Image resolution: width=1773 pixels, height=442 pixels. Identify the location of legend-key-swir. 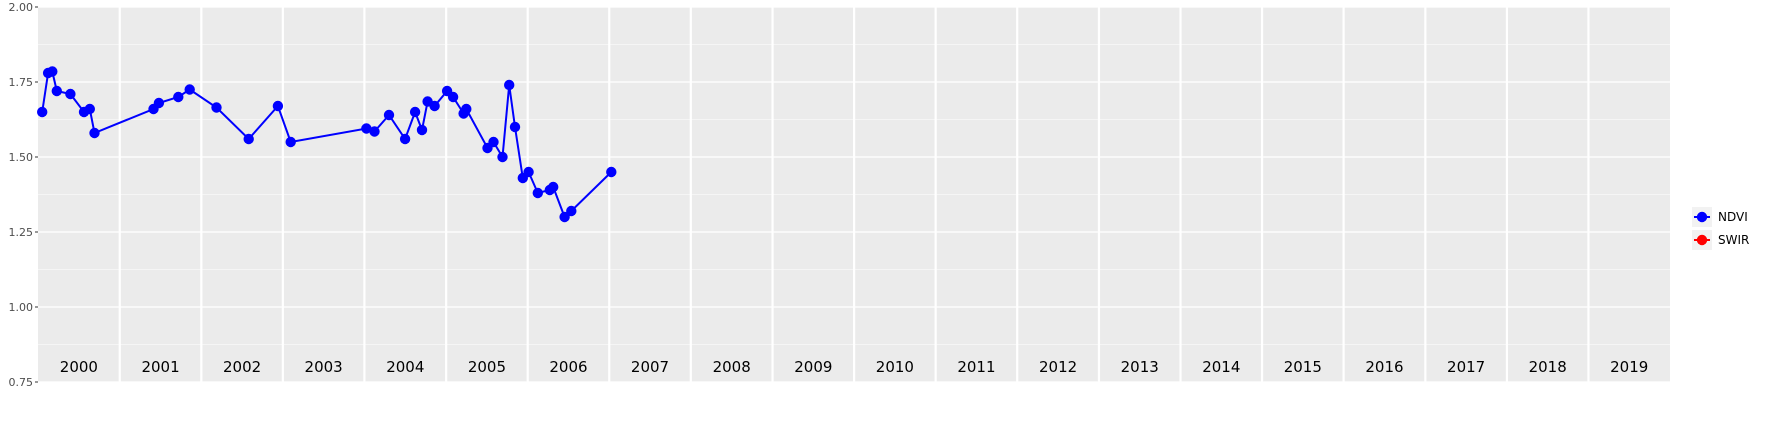
(1702, 240).